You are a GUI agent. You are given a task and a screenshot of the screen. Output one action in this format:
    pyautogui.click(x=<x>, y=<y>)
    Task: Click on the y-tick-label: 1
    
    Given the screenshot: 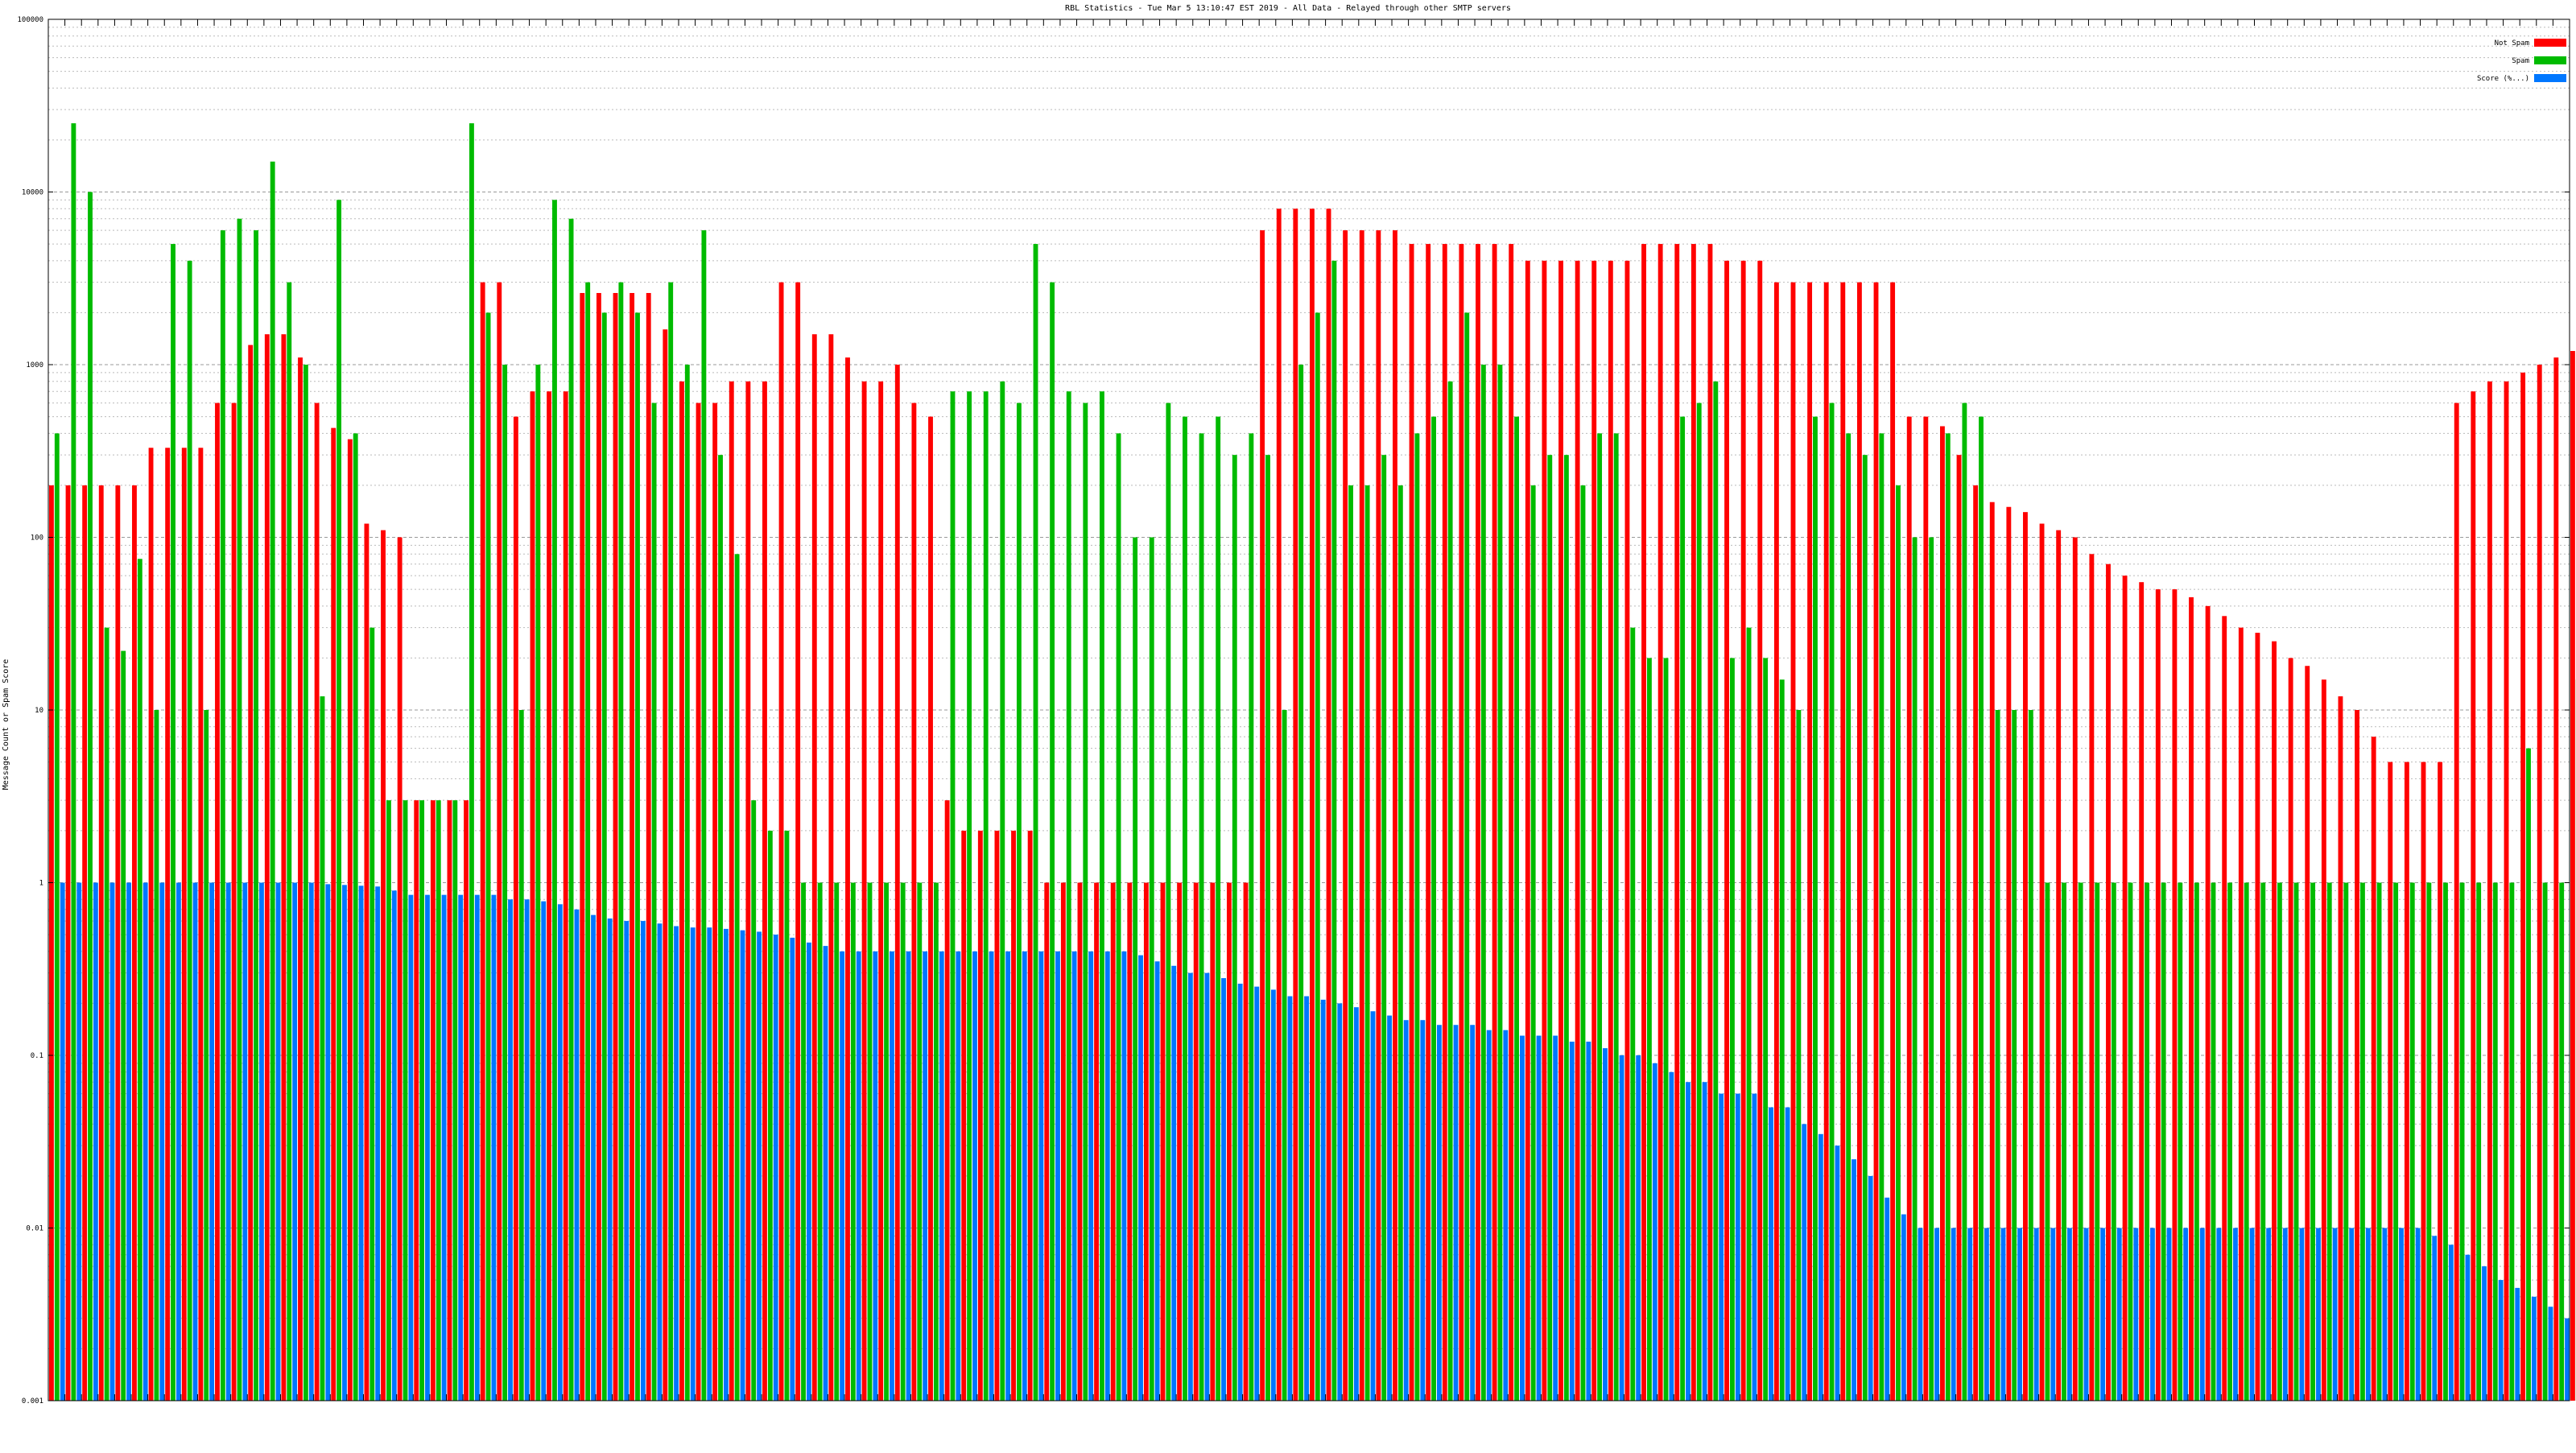 What is the action you would take?
    pyautogui.click(x=41, y=884)
    